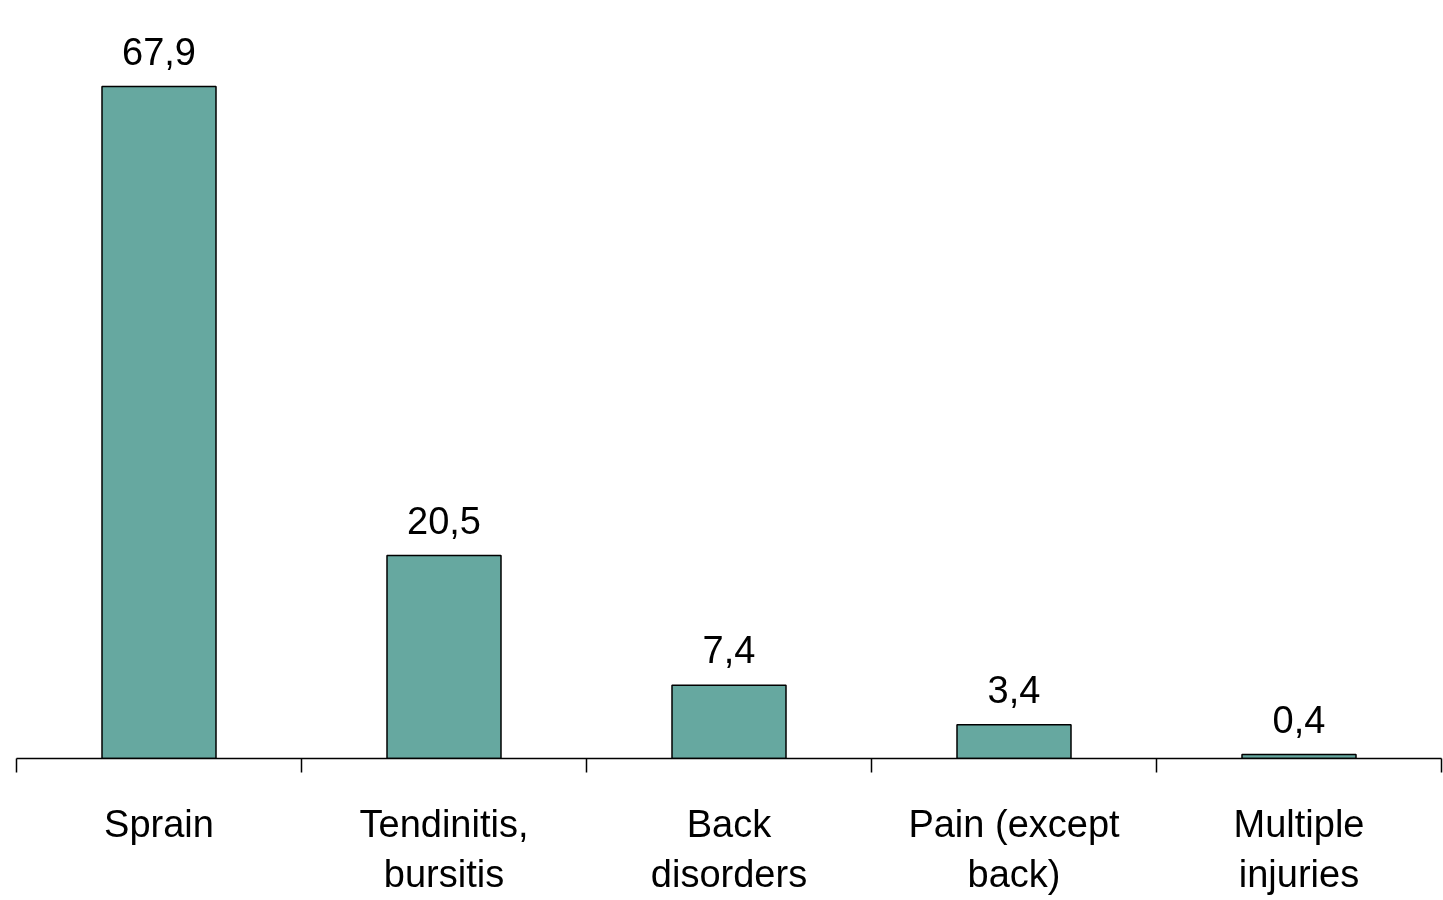 This screenshot has width=1443, height=900. Describe the element at coordinates (1014, 848) in the screenshot. I see `x-tick-label: Pain (except back)` at that location.